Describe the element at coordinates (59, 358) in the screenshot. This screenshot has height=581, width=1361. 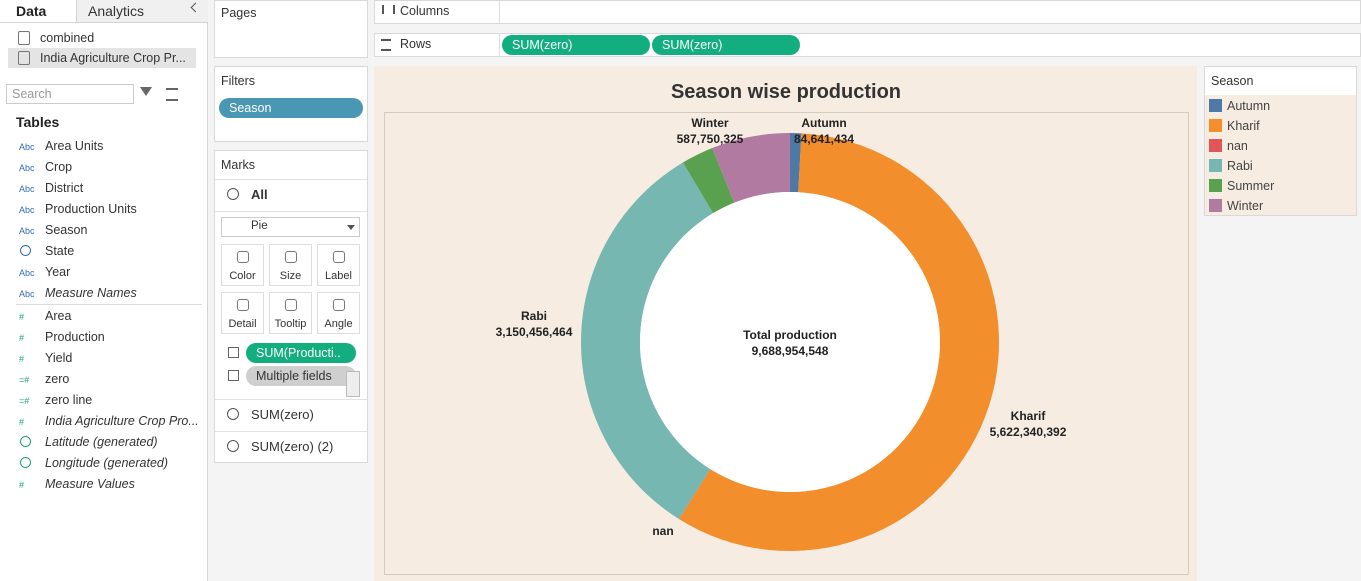
I see `field: Yield` at that location.